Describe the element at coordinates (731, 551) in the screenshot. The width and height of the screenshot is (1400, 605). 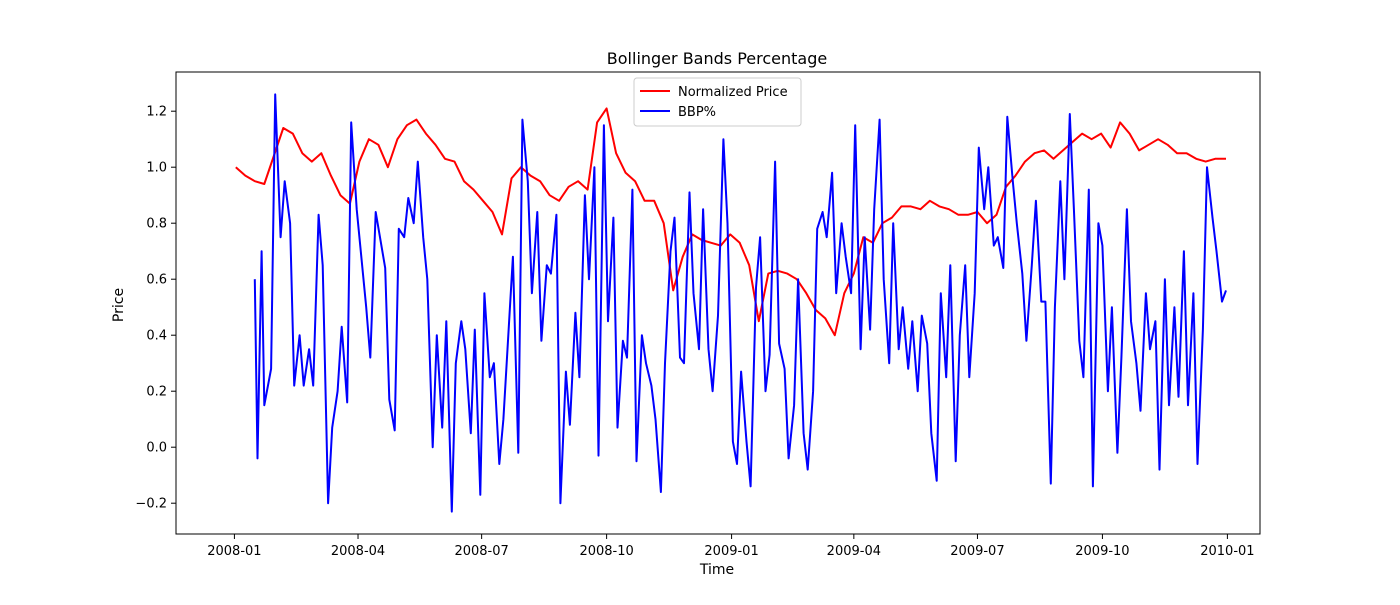
I see `x-tick-label: 2009-01` at that location.